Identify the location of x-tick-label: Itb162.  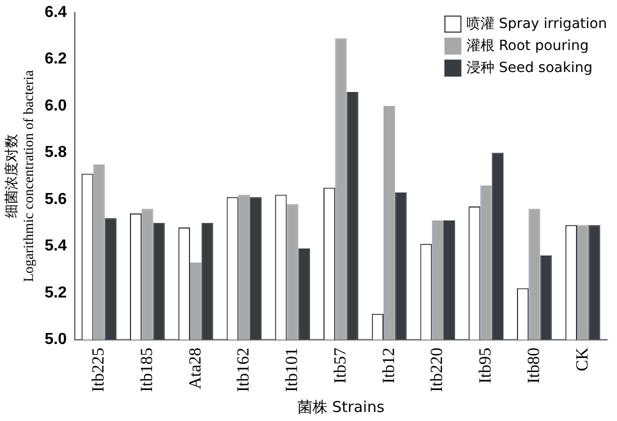
(243, 370).